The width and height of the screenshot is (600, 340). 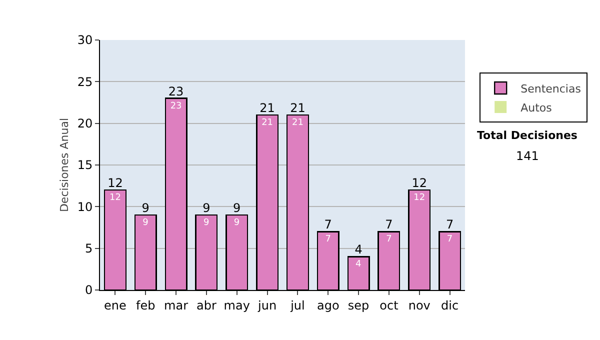 What do you see at coordinates (359, 265) in the screenshot?
I see `data-label: 4` at bounding box center [359, 265].